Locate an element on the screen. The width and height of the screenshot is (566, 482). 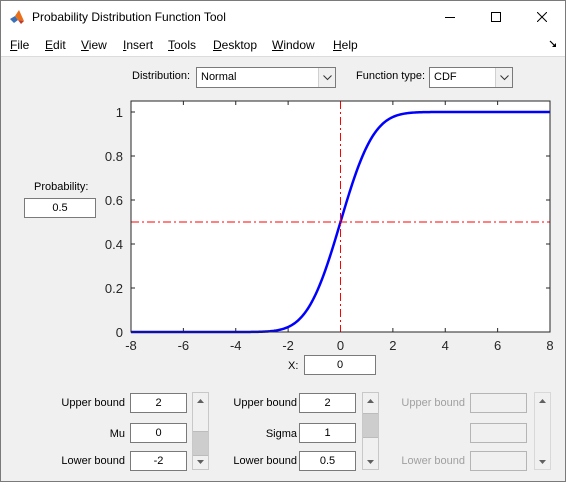
x-tick-label: 0 is located at coordinates (340, 345).